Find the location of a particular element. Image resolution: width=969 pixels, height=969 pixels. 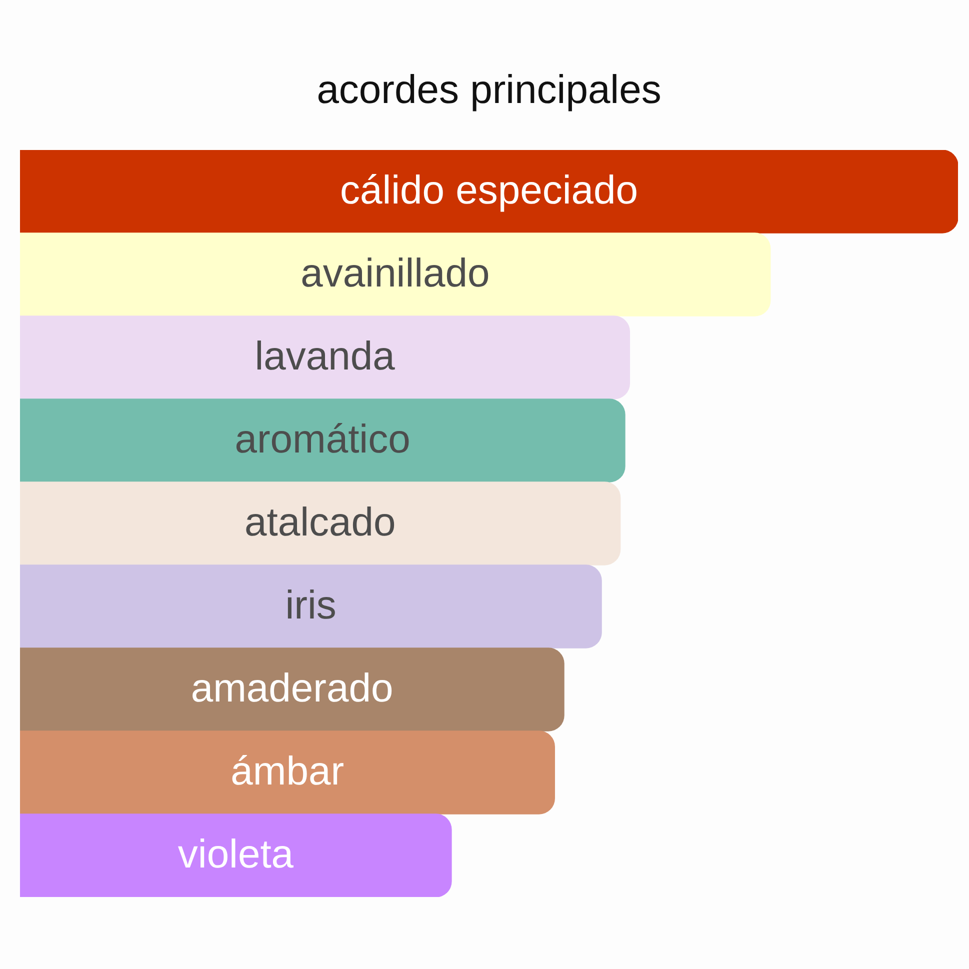

y-tick-label: violeta is located at coordinates (236, 854).